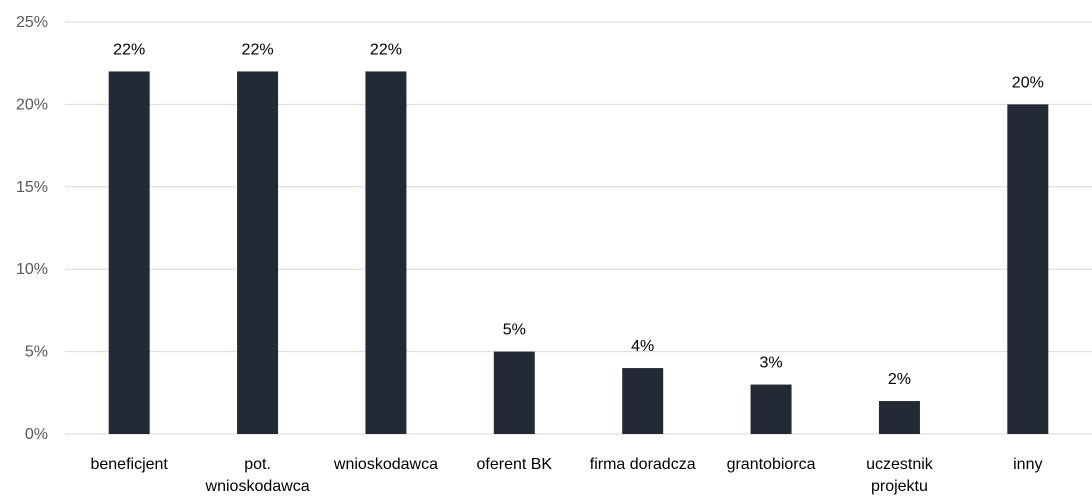 The height and width of the screenshot is (497, 1092). I want to click on y-tick-label: 10%, so click(32, 269).